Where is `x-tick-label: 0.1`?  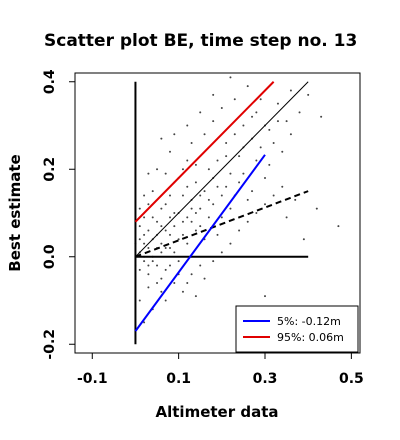 x-tick-label: 0.1 is located at coordinates (178, 379).